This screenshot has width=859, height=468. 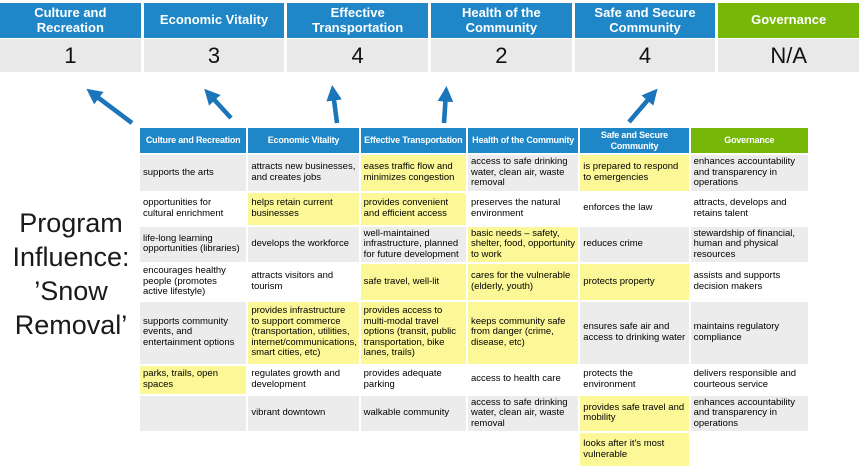 I want to click on matrix-cell: develops the workforce, so click(x=304, y=245).